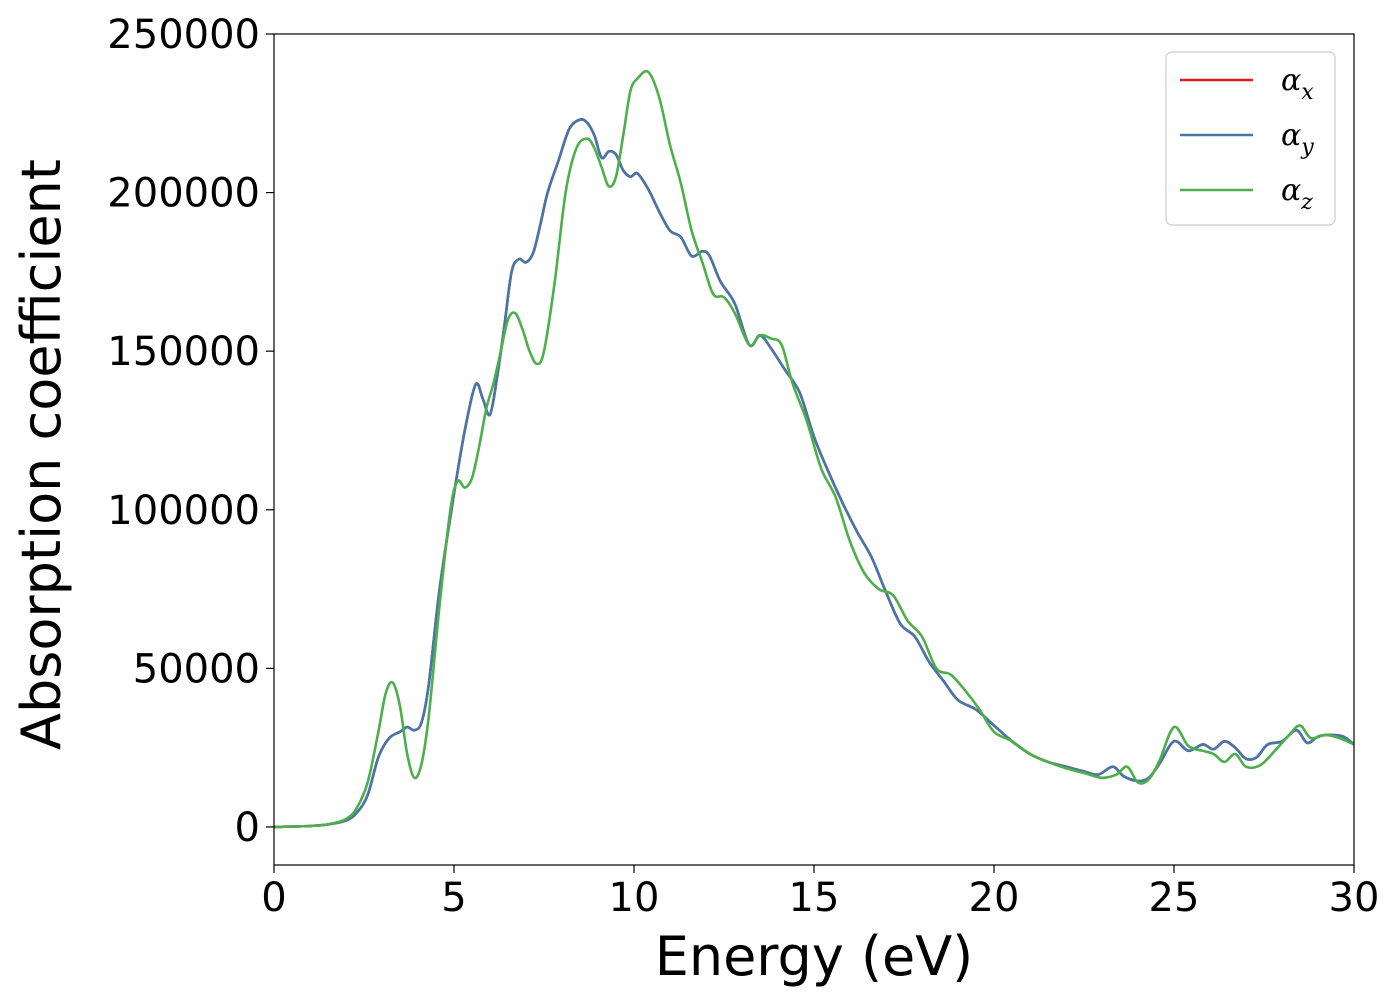  Describe the element at coordinates (1354, 898) in the screenshot. I see `x-tick-label: 30` at that location.